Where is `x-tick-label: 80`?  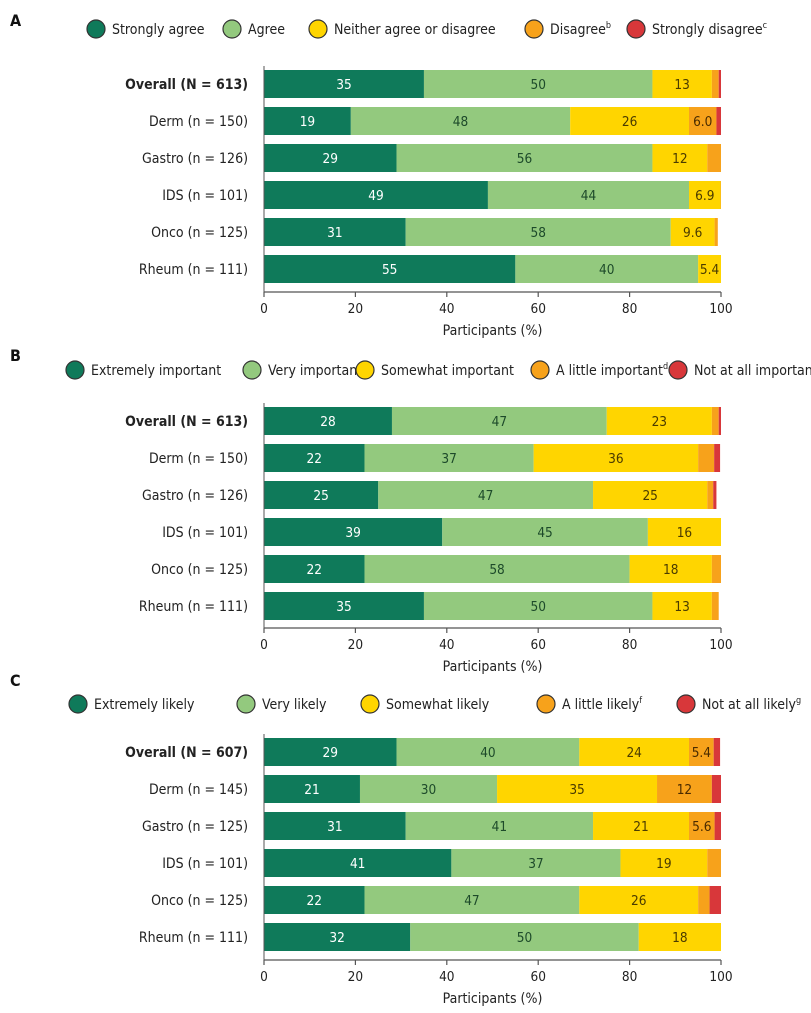 x-tick-label: 80 is located at coordinates (629, 645).